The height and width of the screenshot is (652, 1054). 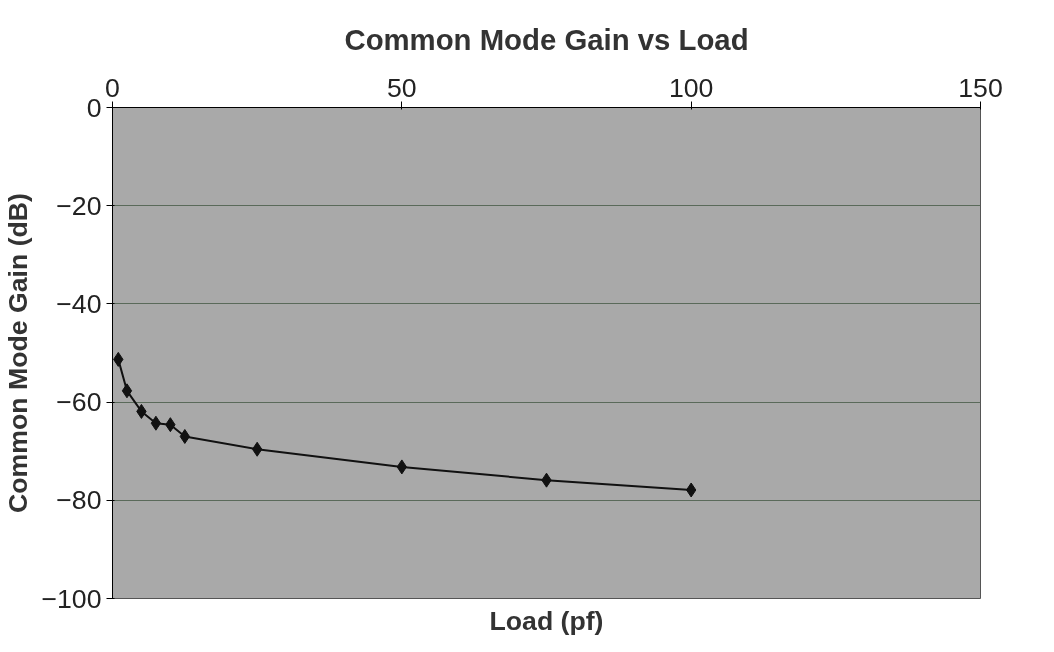 What do you see at coordinates (79, 205) in the screenshot?
I see `y-tick-label: −20` at bounding box center [79, 205].